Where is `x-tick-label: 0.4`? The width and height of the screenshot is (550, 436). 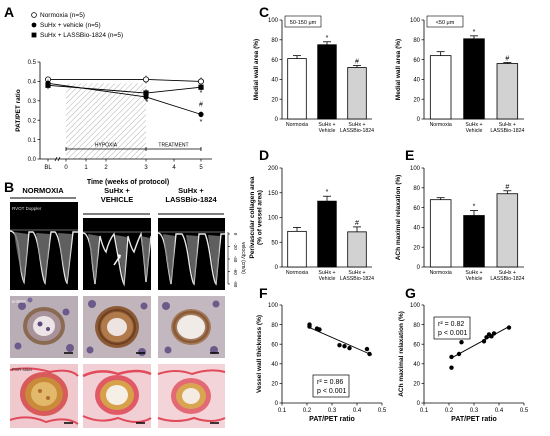 x-tick-label: 0.4 is located at coordinates (499, 411).